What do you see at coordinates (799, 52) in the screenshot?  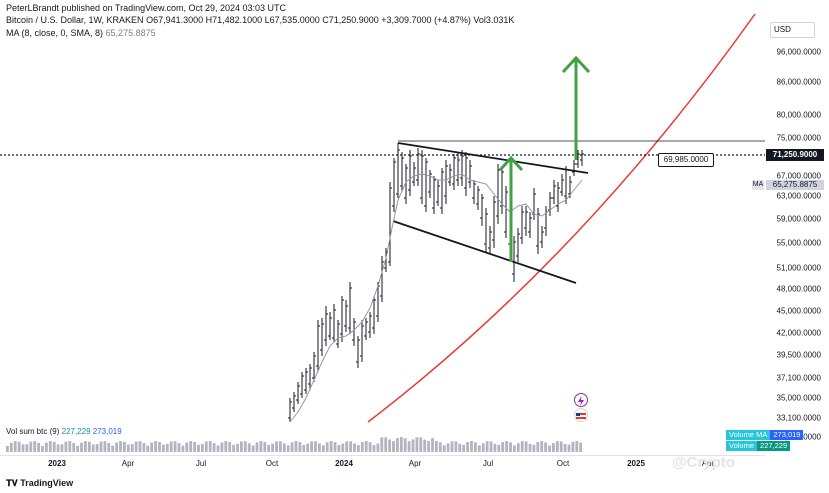 I see `price-tick-label: 96,000.0000` at bounding box center [799, 52].